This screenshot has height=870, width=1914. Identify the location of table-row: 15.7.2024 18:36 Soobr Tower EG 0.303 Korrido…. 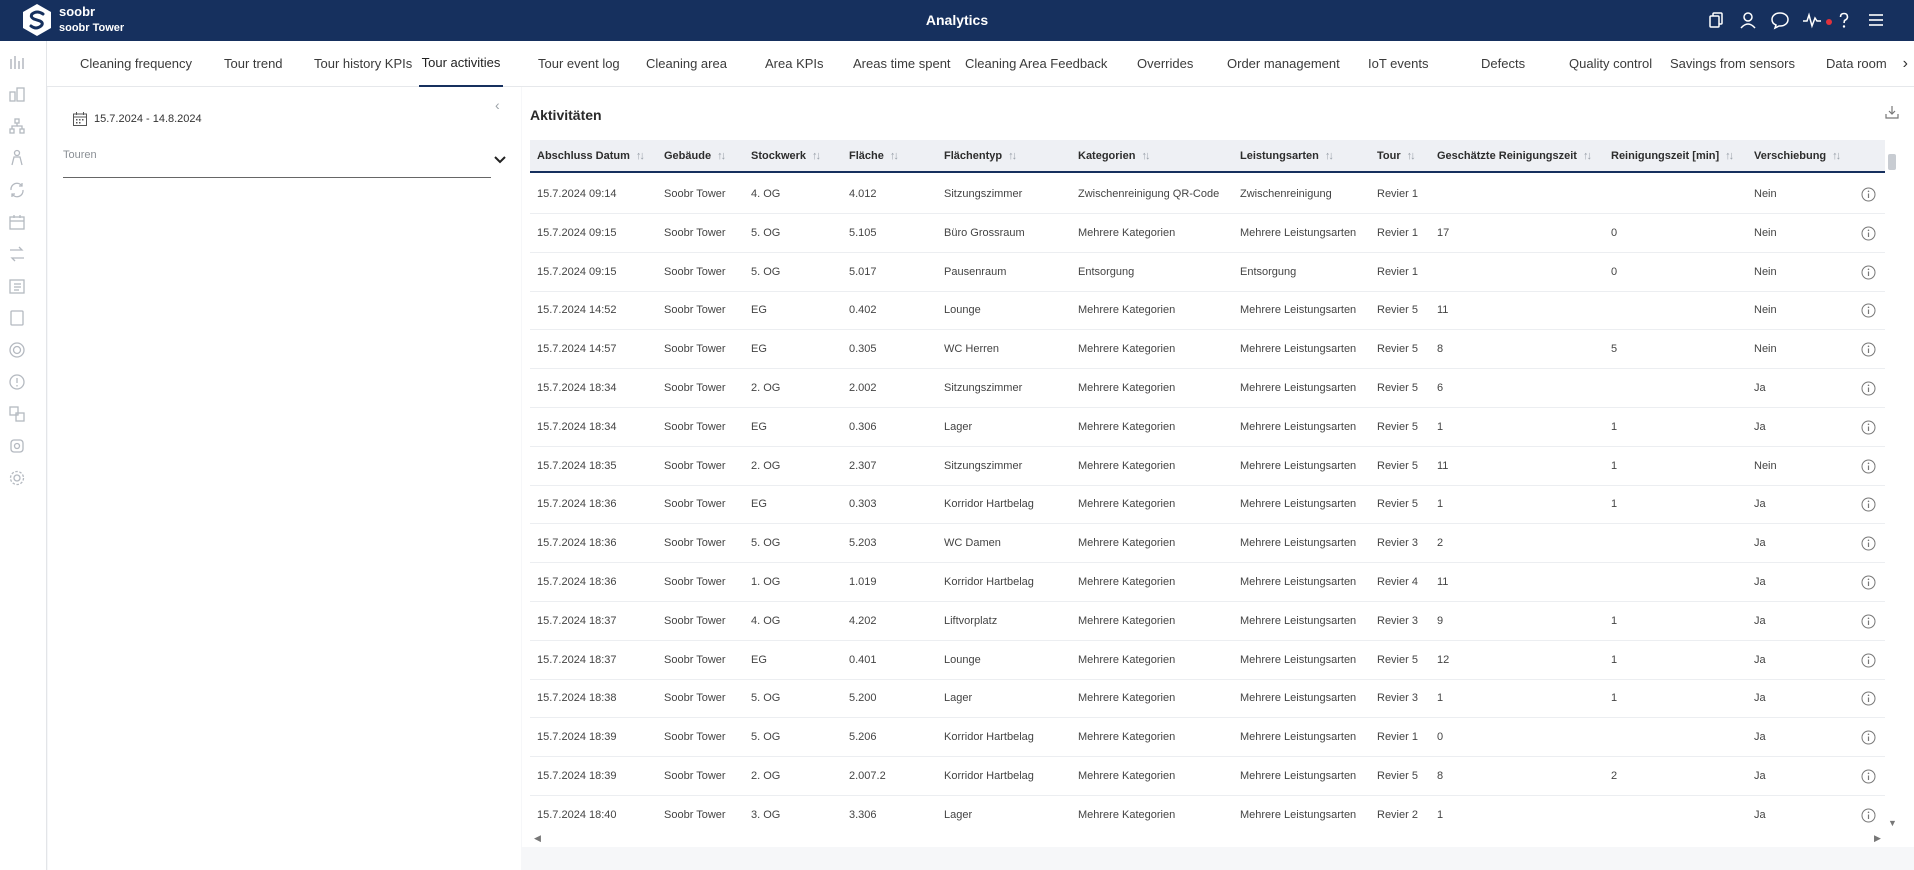
(1207, 505).